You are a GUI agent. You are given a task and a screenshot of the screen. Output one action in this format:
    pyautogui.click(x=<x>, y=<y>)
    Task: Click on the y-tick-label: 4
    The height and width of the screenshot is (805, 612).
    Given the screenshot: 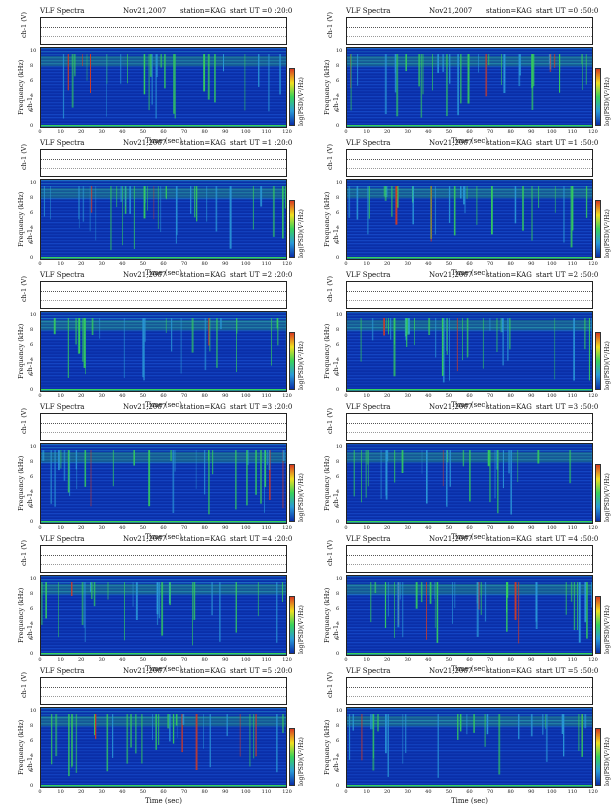 What is the action you would take?
    pyautogui.click(x=337, y=360)
    